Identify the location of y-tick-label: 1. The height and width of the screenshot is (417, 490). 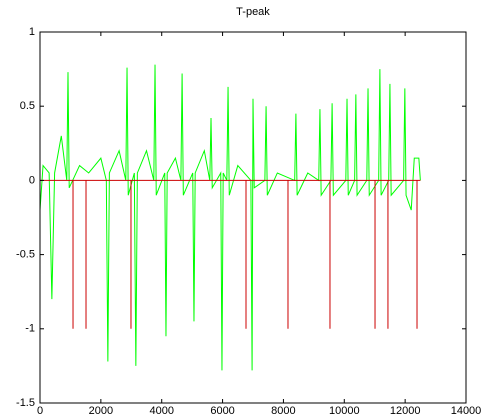
(32, 32).